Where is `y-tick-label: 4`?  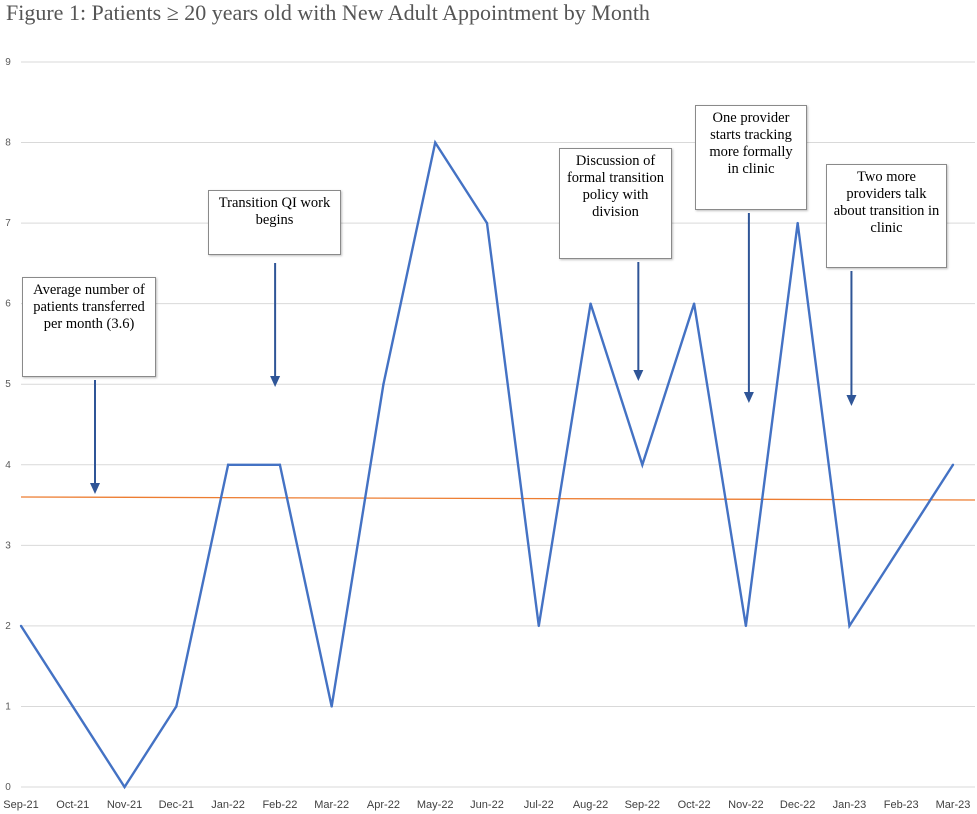 y-tick-label: 4 is located at coordinates (8, 465).